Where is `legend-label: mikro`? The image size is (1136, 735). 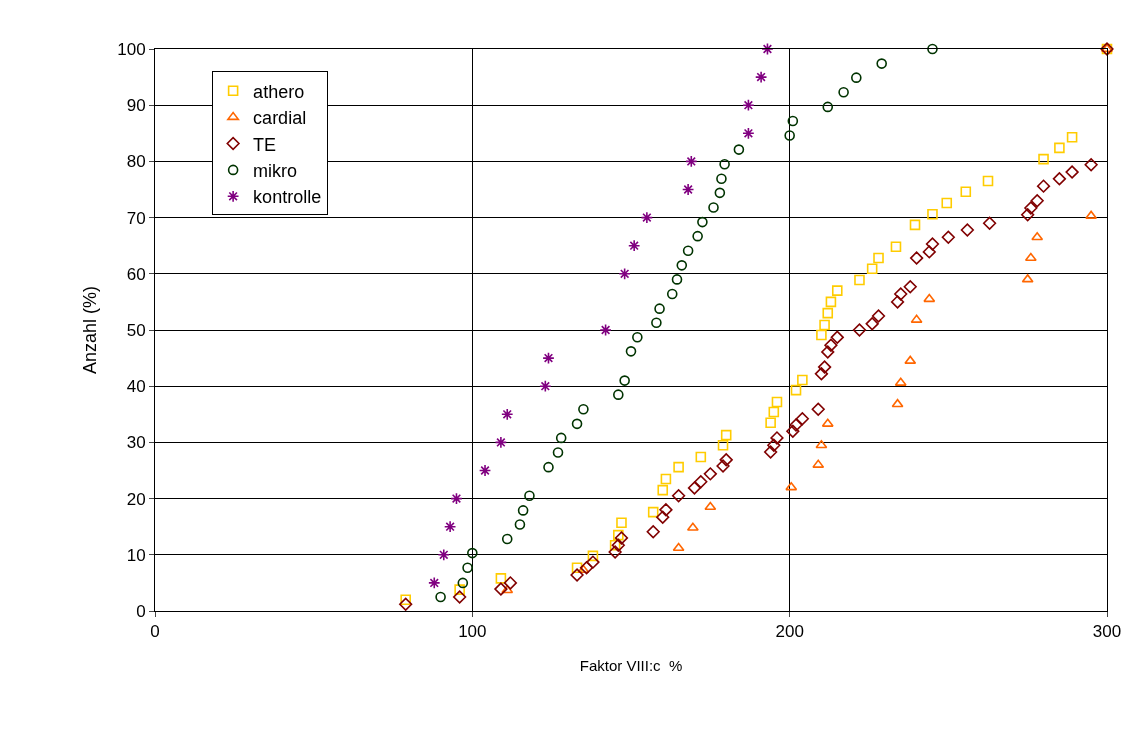
legend-label: mikro is located at coordinates (275, 170).